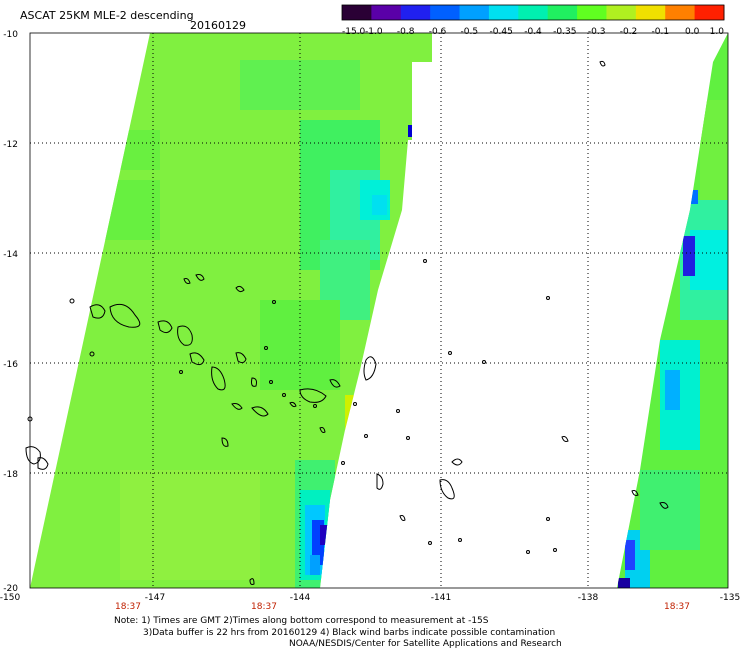 Image resolution: width=740 pixels, height=650 pixels. What do you see at coordinates (218, 25) in the screenshot?
I see `map-date: 20160129` at bounding box center [218, 25].